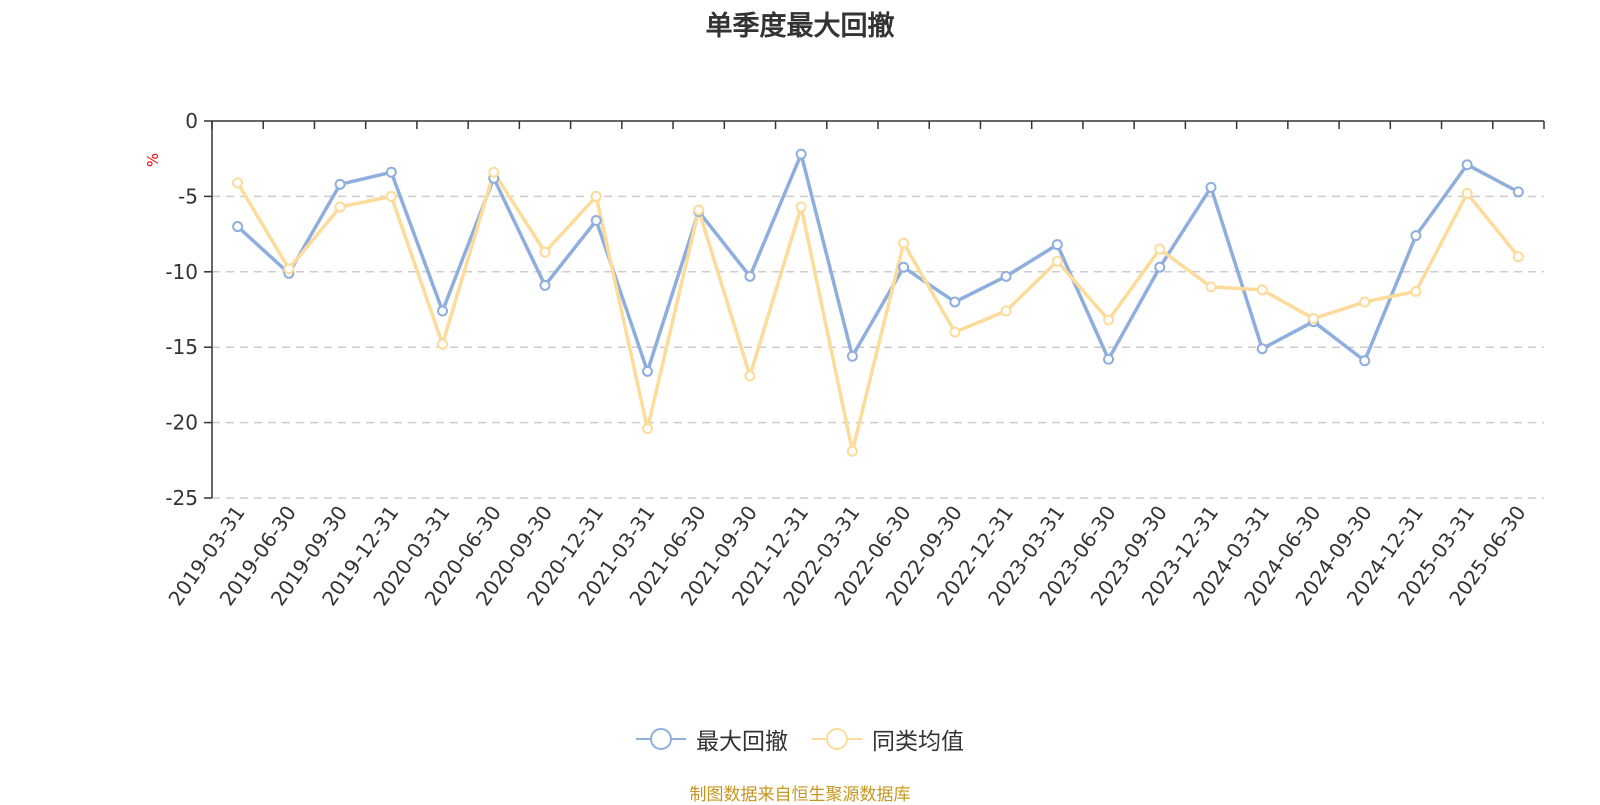 The height and width of the screenshot is (805, 1600). Describe the element at coordinates (742, 742) in the screenshot. I see `legend-label-max-drawdown: 最大回撤` at that location.